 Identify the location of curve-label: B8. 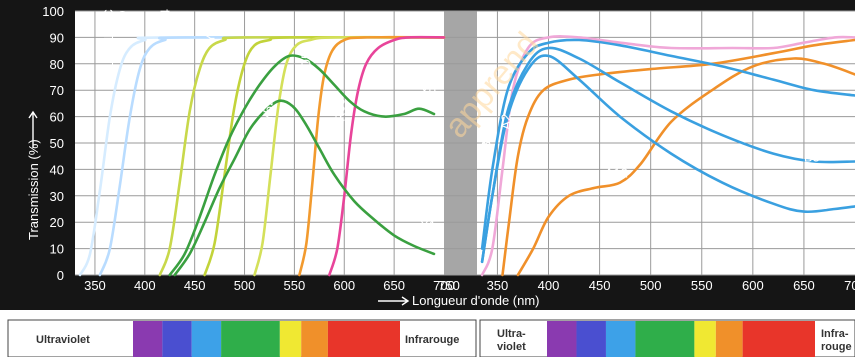
(812, 157).